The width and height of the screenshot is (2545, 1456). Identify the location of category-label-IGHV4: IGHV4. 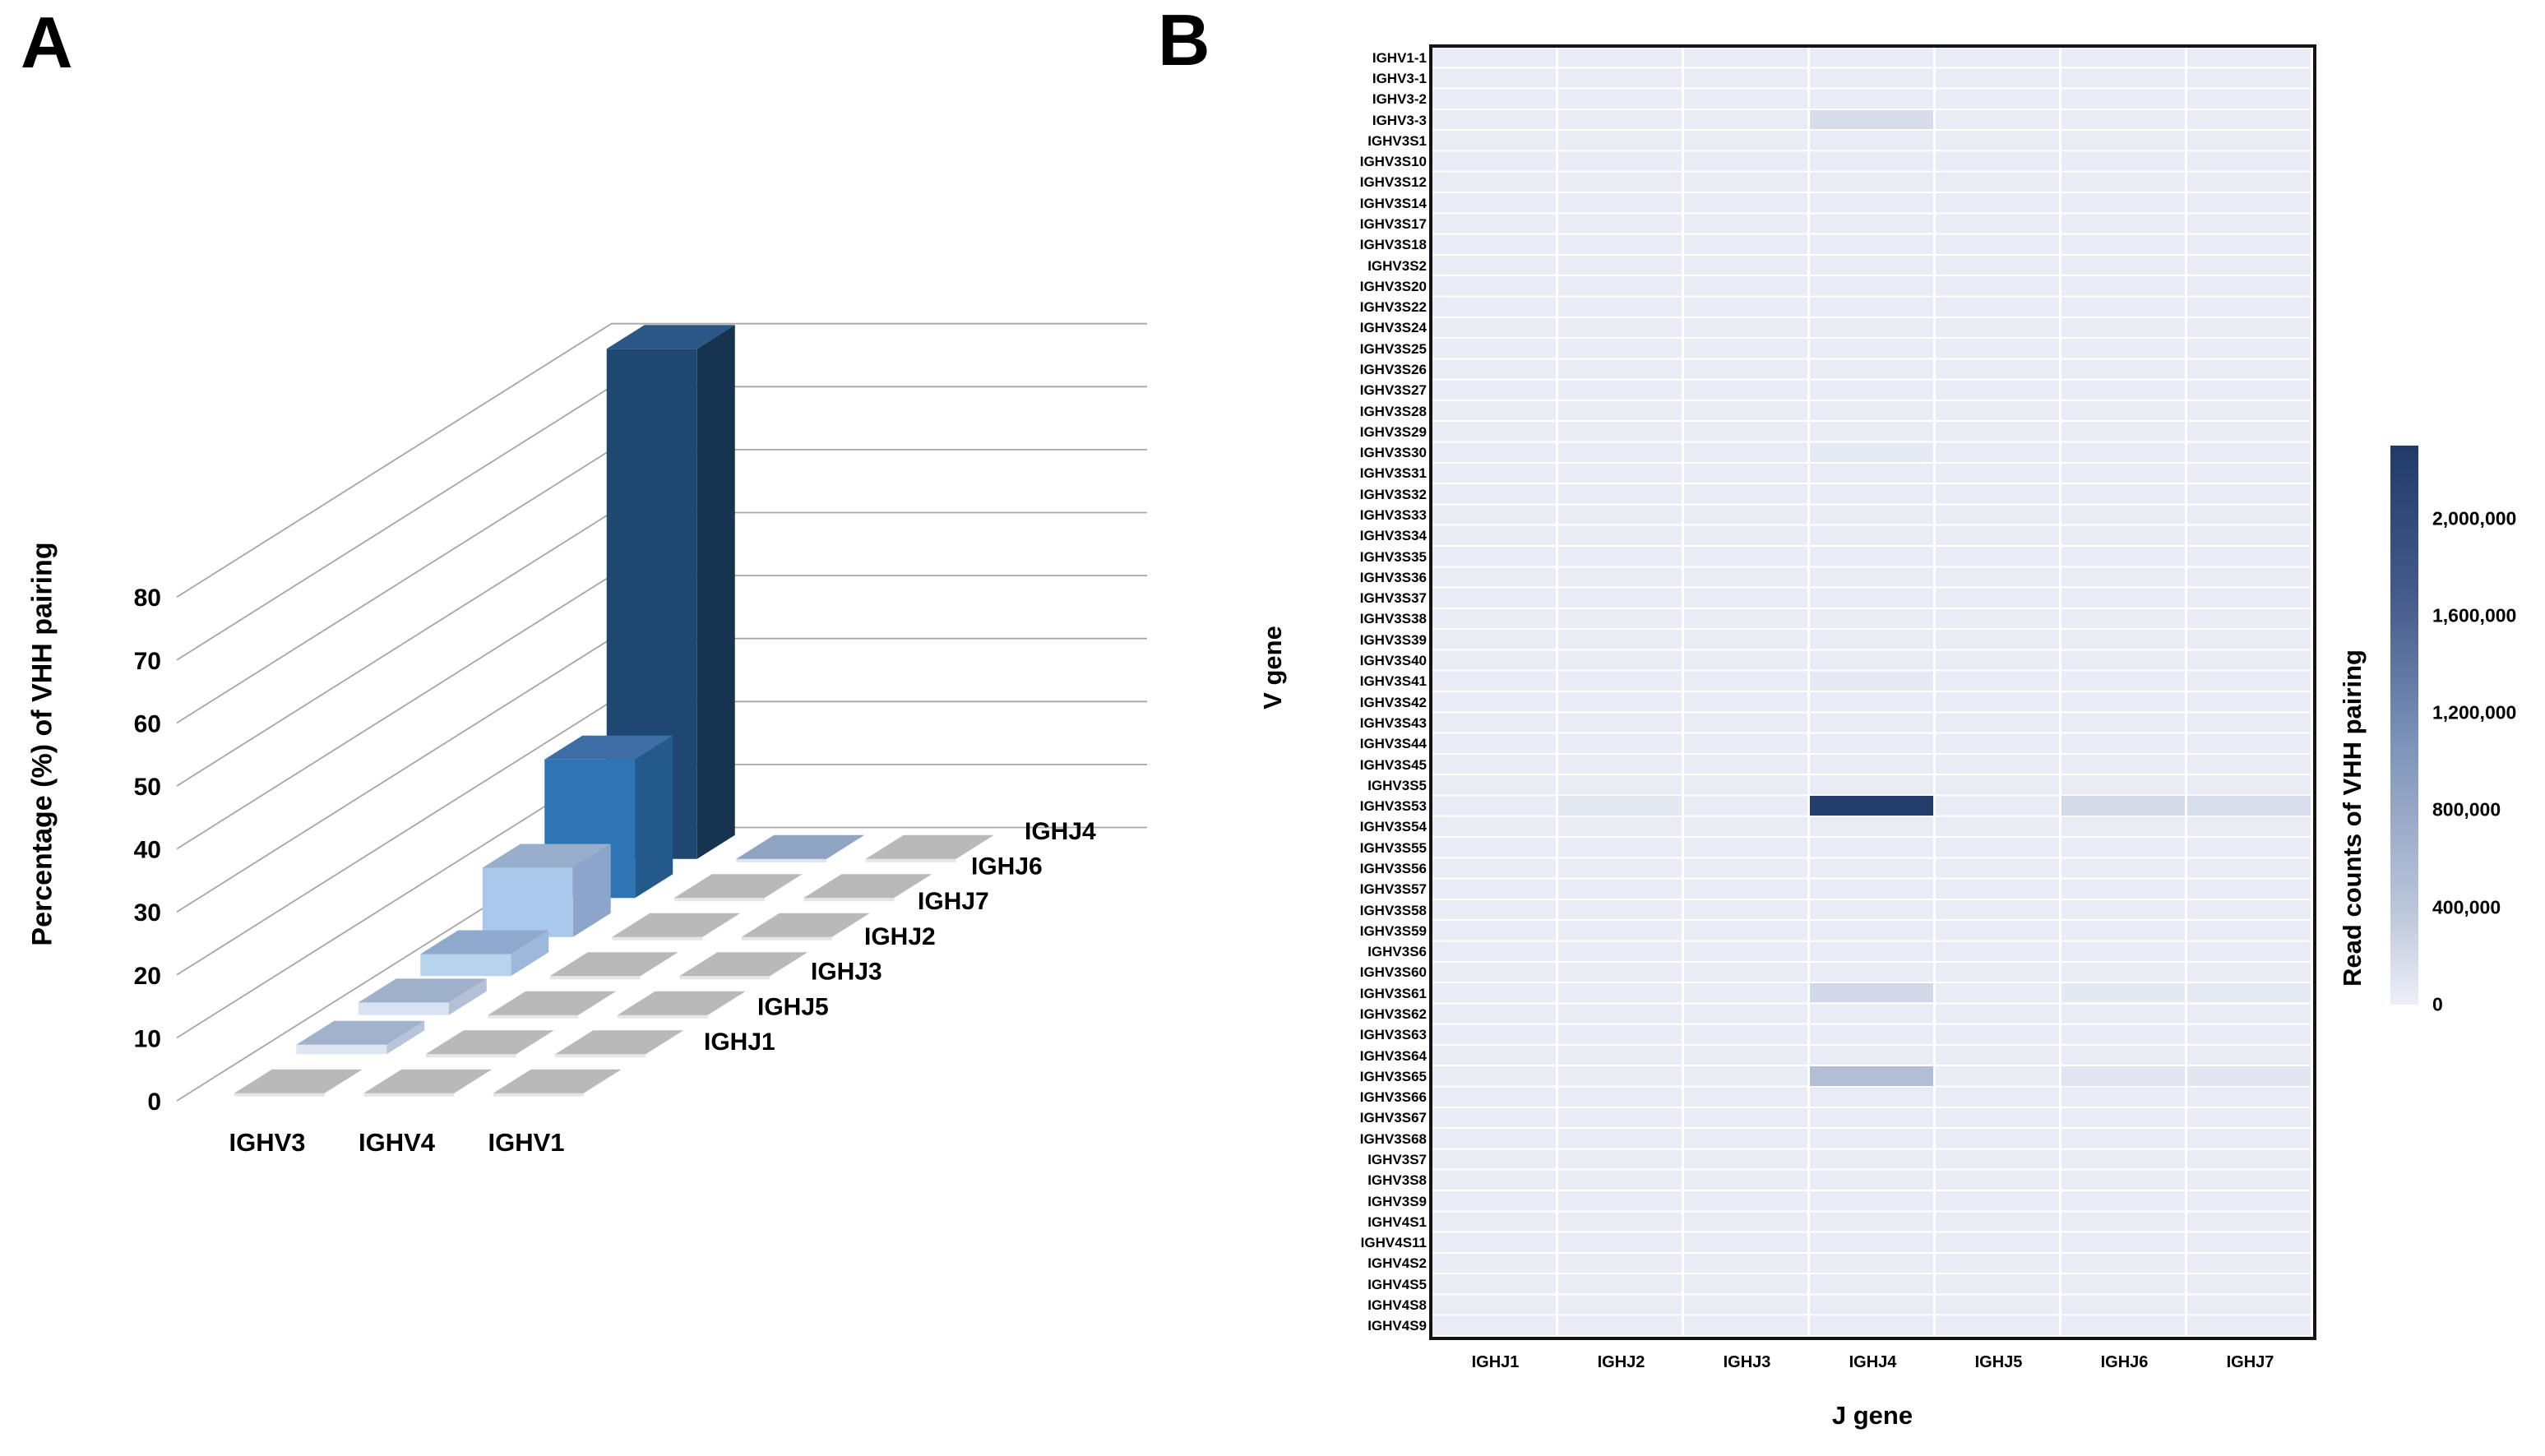
(397, 1142).